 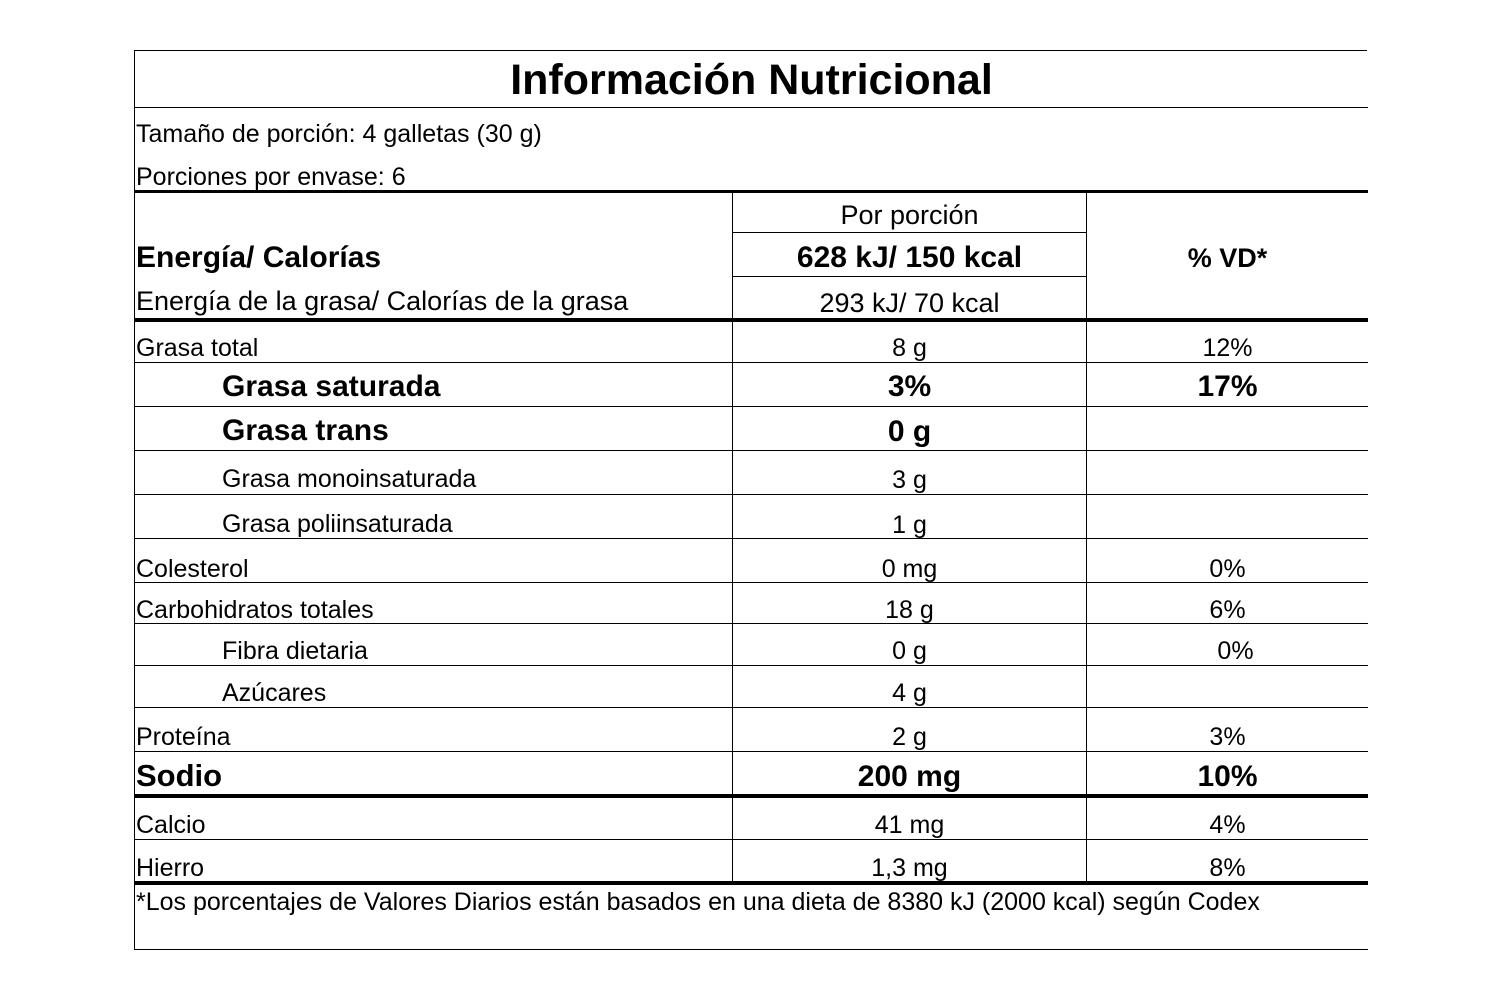 I want to click on nutrient-amount: 1,3 mg, so click(x=909, y=868).